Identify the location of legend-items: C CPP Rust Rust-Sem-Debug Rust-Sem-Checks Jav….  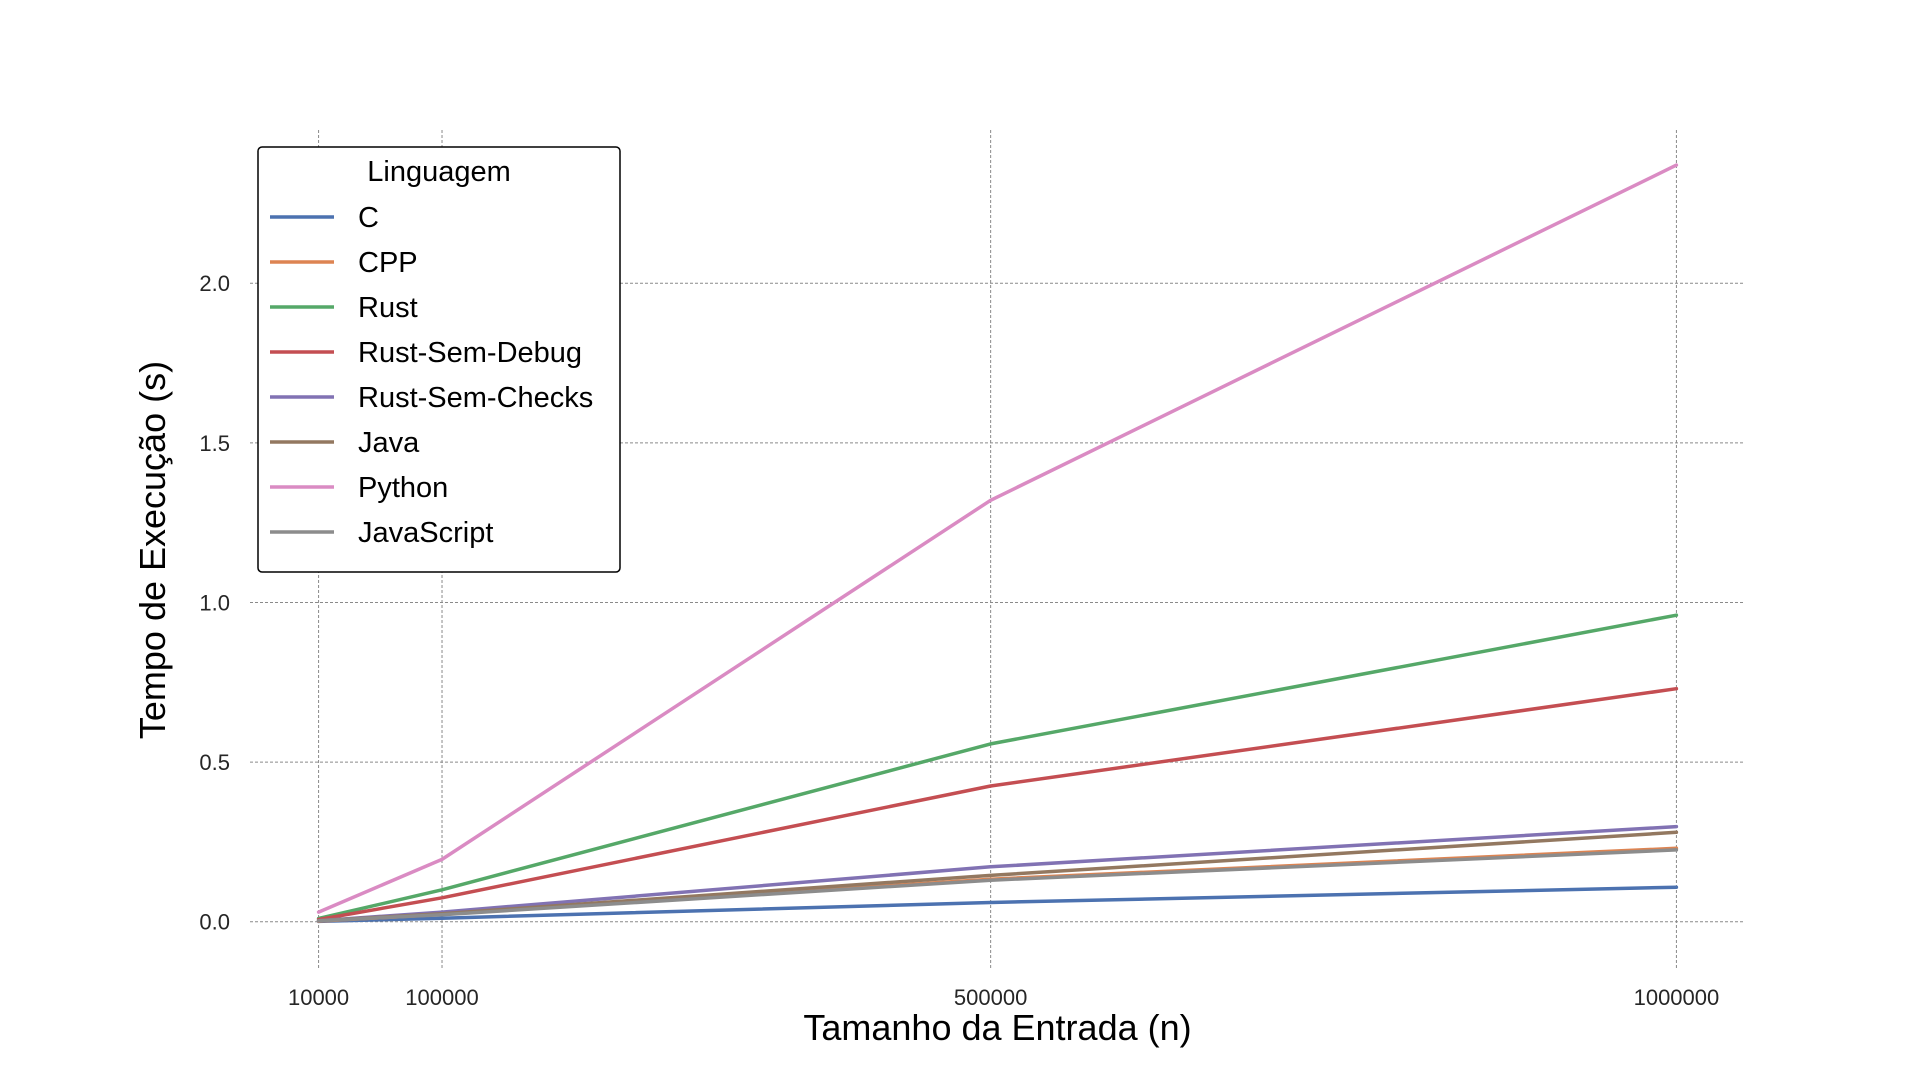
(431, 375).